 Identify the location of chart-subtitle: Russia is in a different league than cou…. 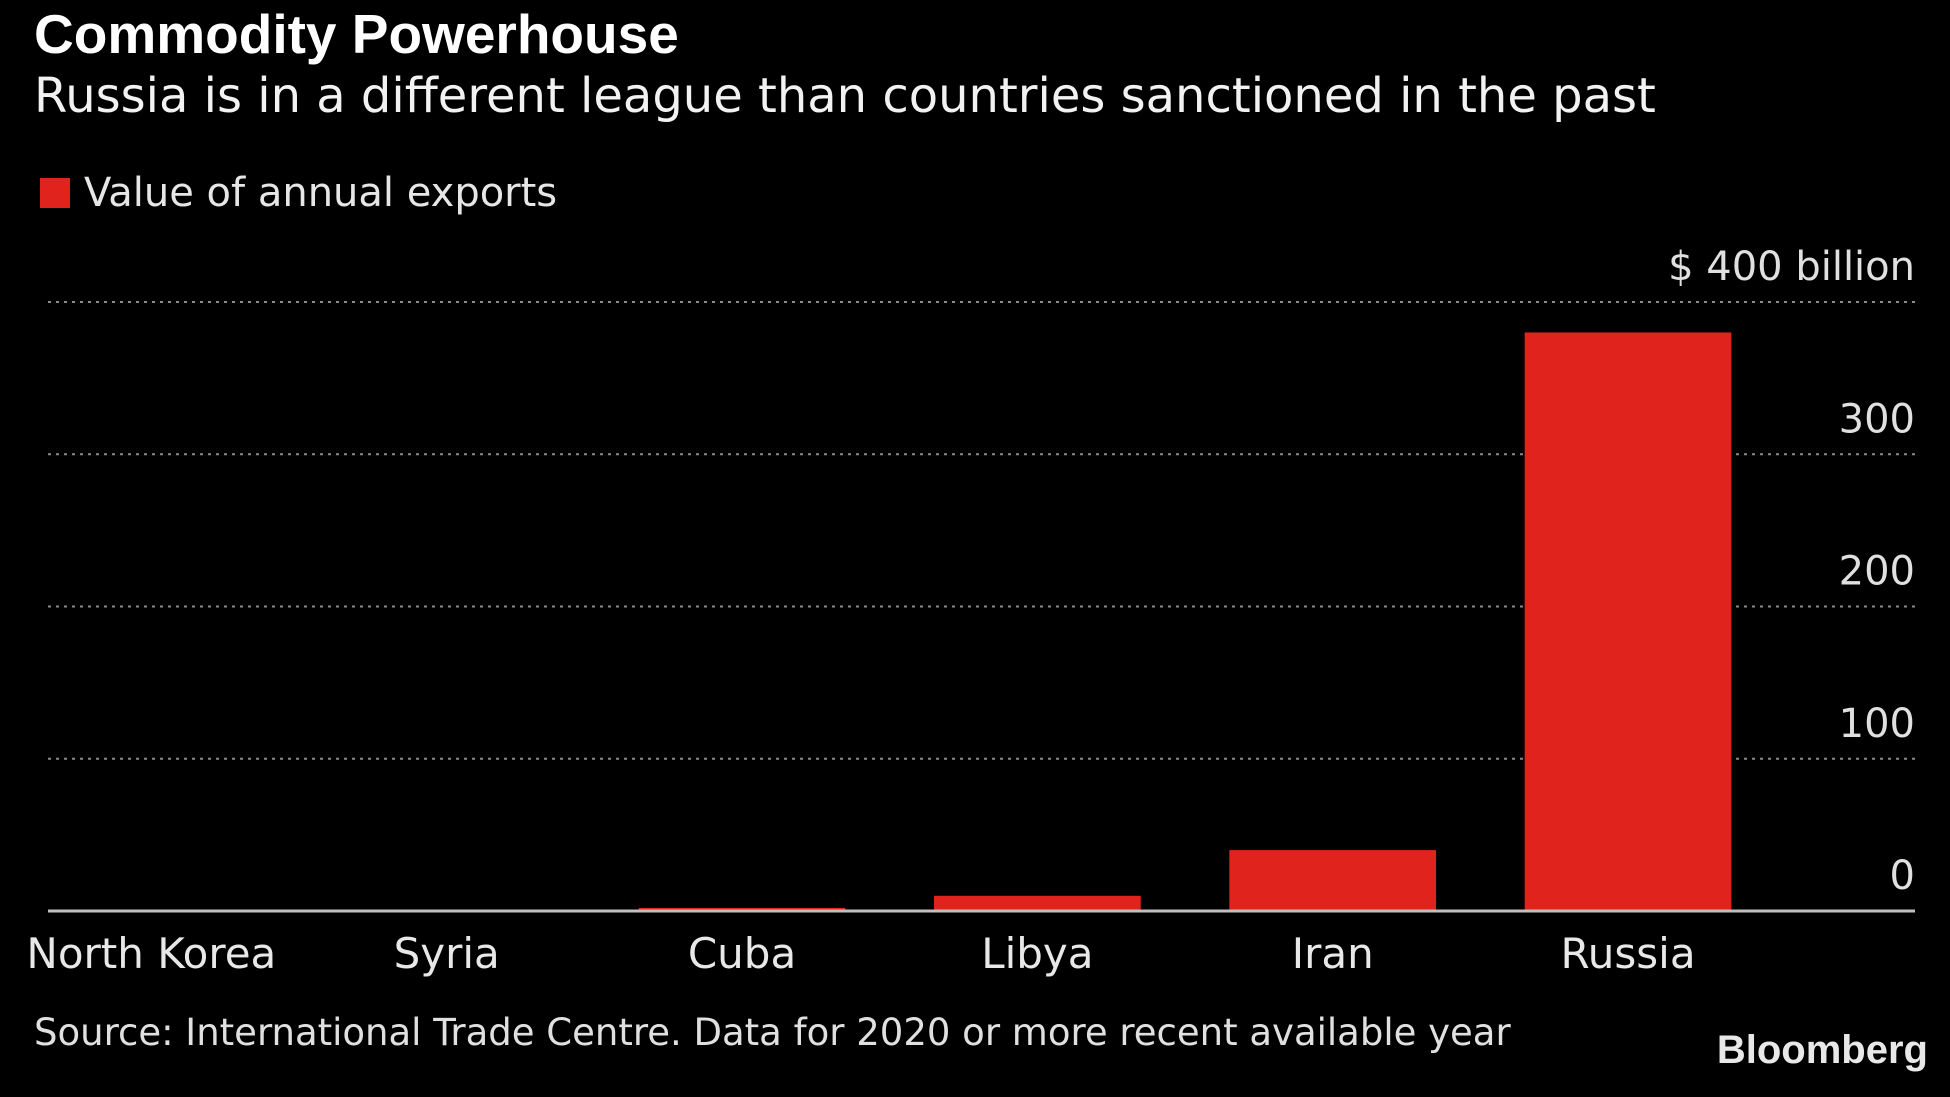
(845, 96).